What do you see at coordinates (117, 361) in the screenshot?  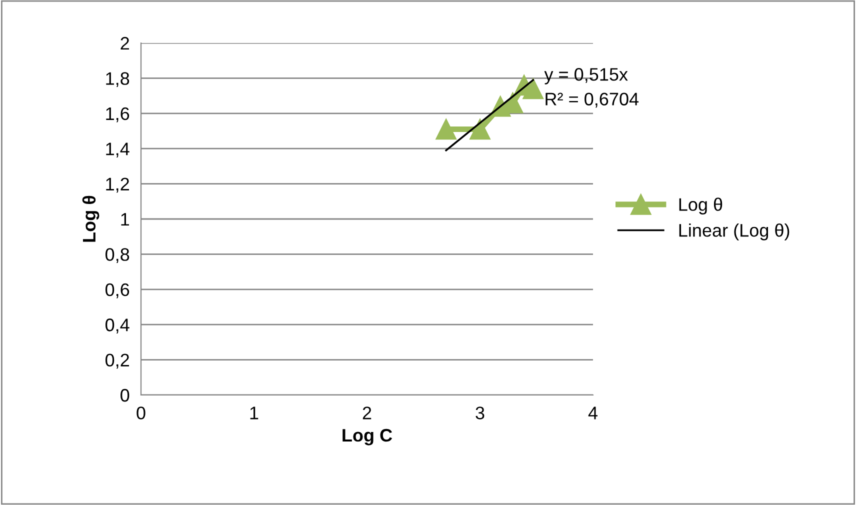 I see `y-tick-label: 0,2` at bounding box center [117, 361].